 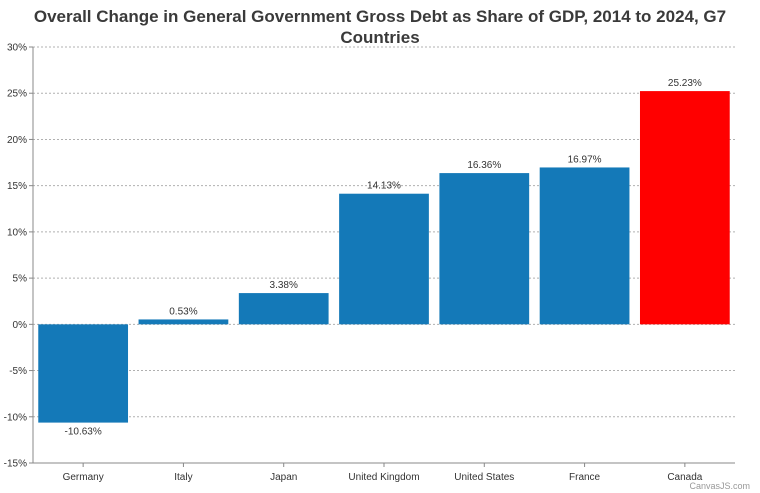 I want to click on y-tick-label: 25%, so click(x=17, y=94).